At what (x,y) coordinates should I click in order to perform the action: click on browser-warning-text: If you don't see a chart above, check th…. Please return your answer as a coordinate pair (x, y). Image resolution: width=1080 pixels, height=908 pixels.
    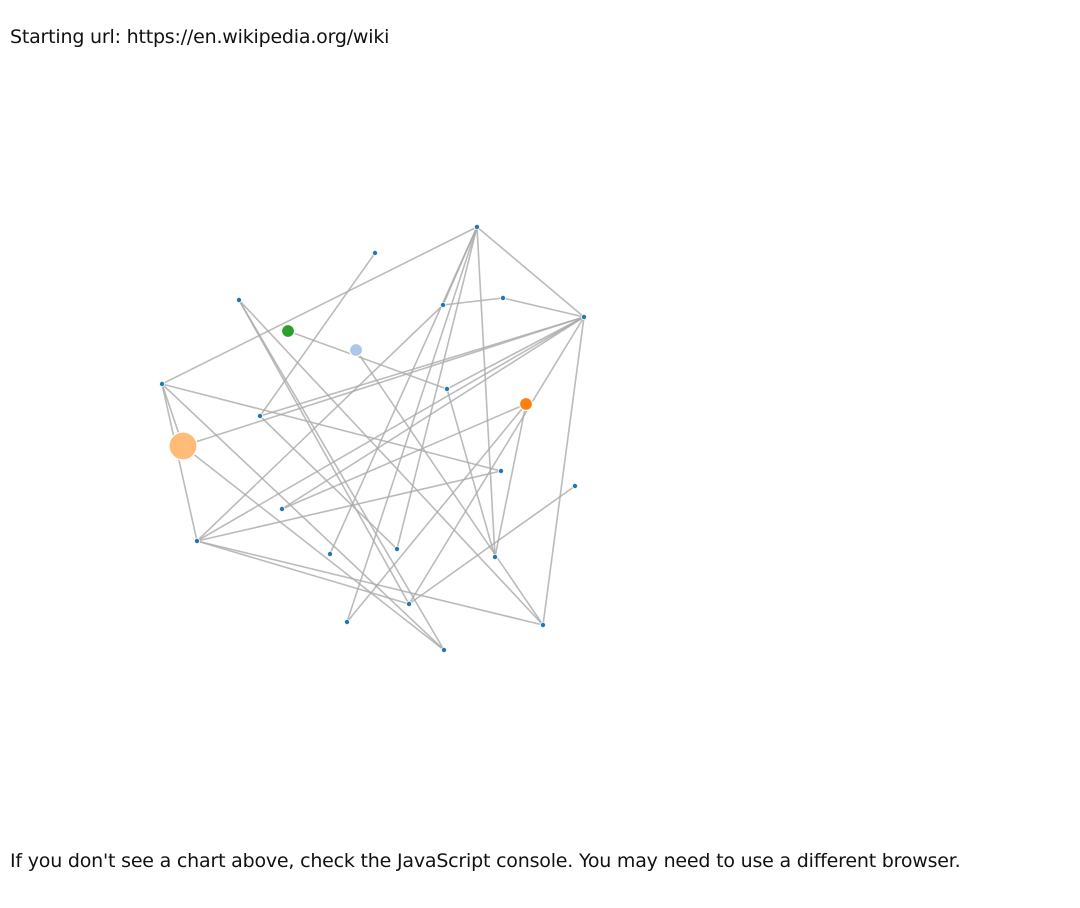
    Looking at the image, I should click on (485, 861).